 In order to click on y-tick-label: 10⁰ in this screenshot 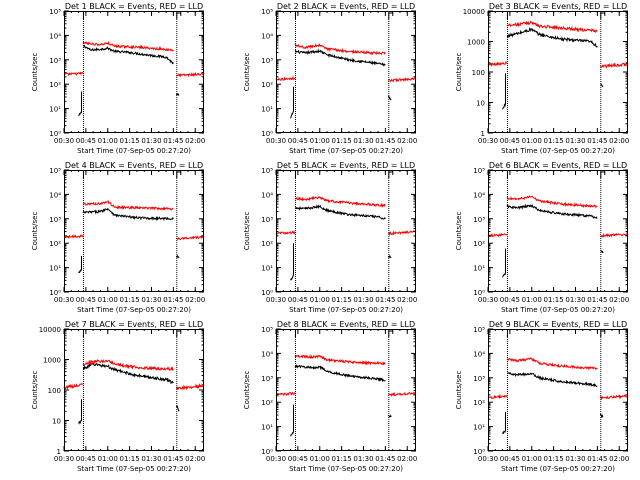, I will do `click(267, 293)`.